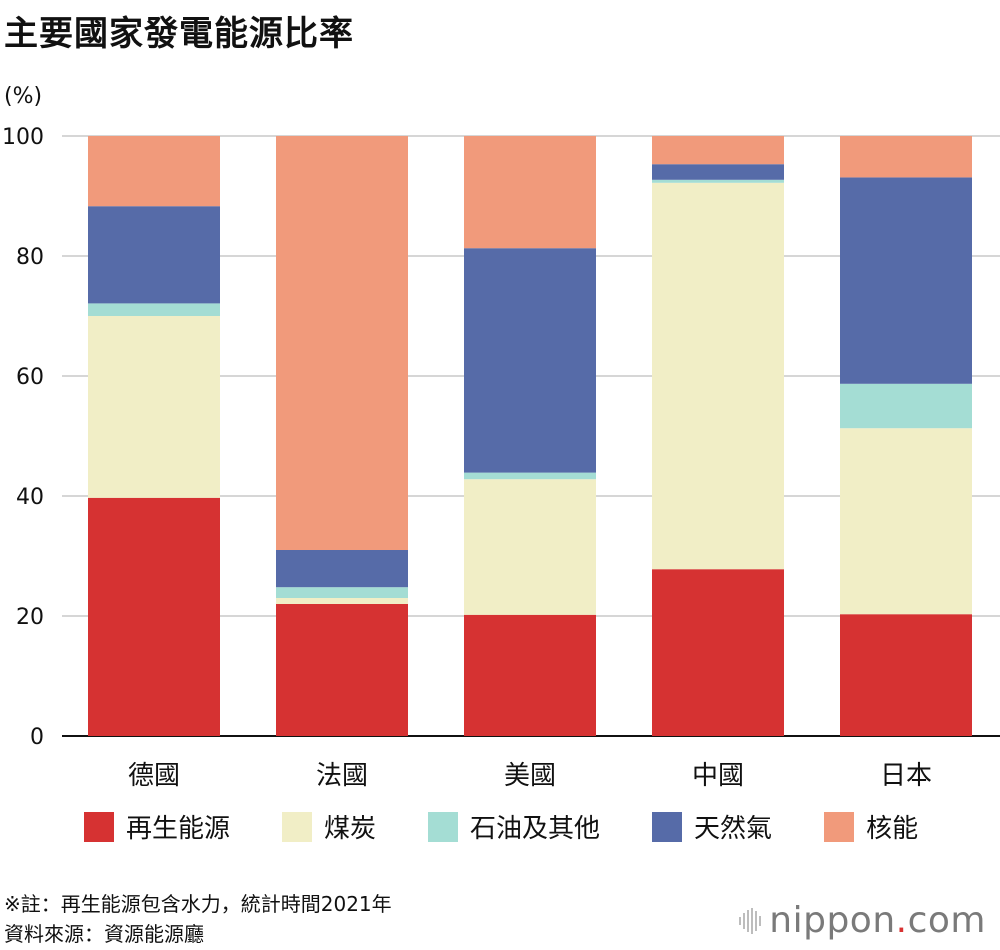 This screenshot has height=950, width=1000. What do you see at coordinates (23, 96) in the screenshot?
I see `y-axis-unit: (%)` at bounding box center [23, 96].